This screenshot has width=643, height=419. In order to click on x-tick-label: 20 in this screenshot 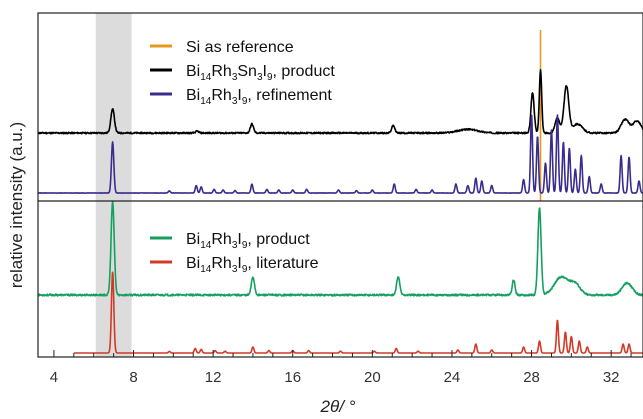, I will do `click(372, 377)`.